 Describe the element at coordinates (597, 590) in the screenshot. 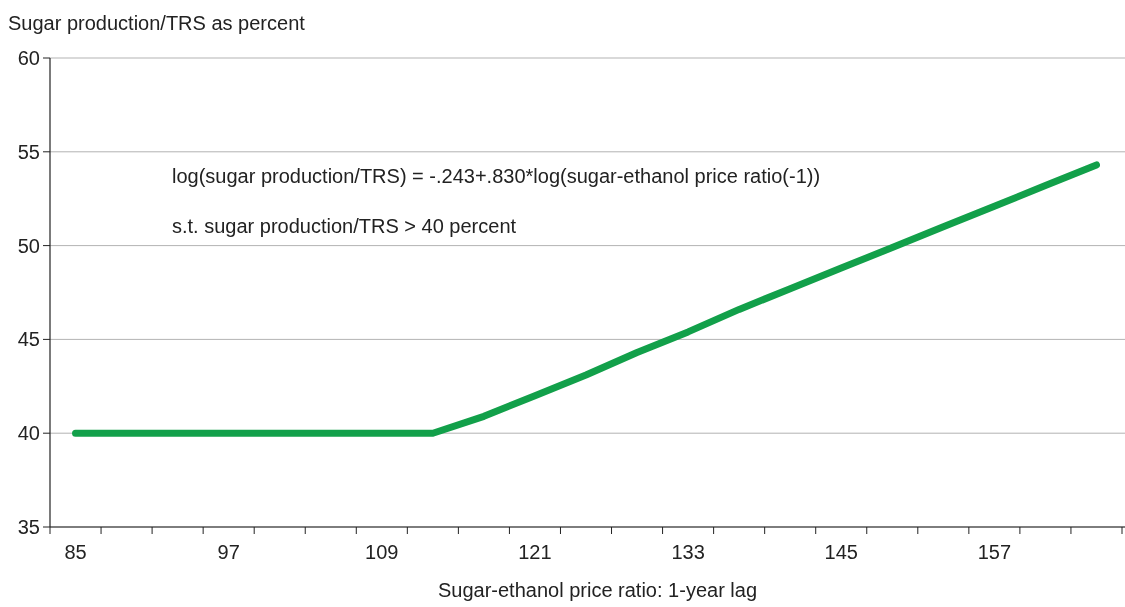

I see `x-axis-title: Sugar-ethanol price ratio: 1-year lag` at that location.